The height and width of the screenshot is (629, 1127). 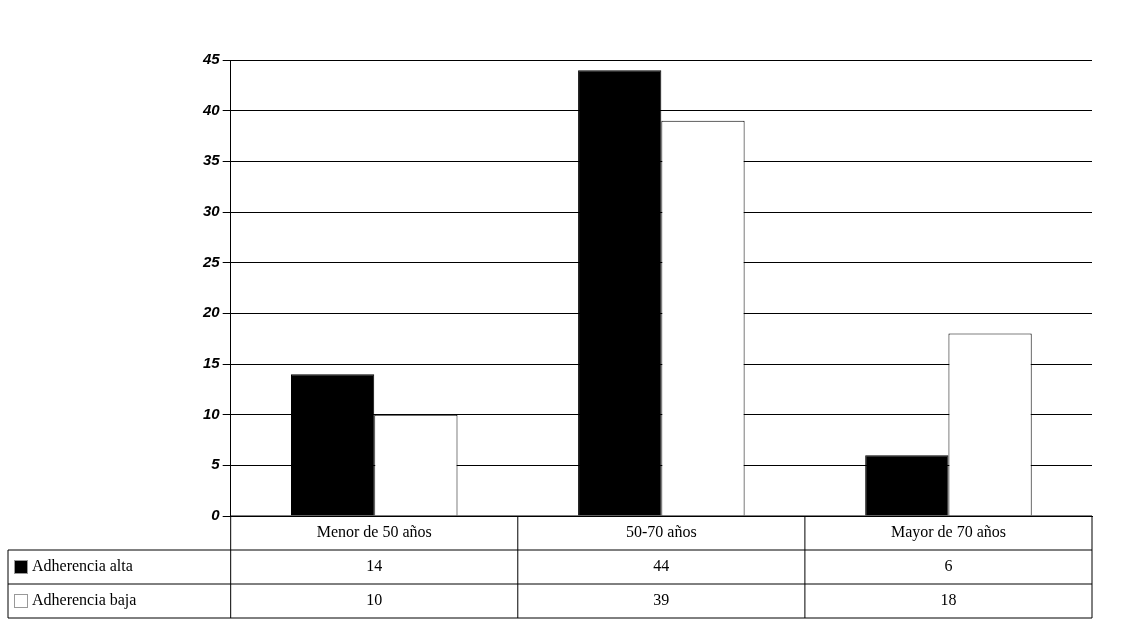 What do you see at coordinates (948, 566) in the screenshot?
I see `data-label: 6` at bounding box center [948, 566].